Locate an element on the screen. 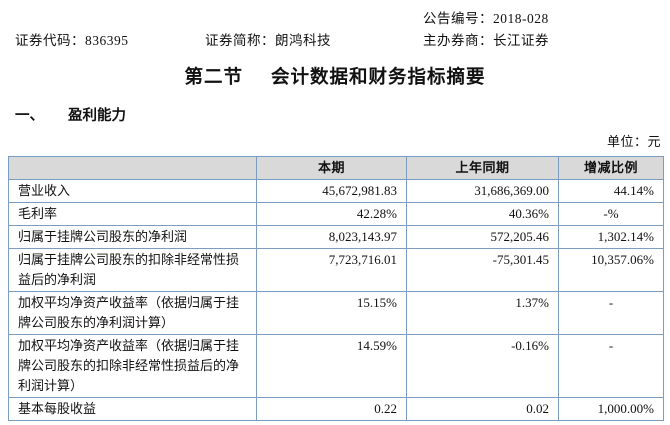 This screenshot has height=425, width=670. stock-code: 证券代码：836395 is located at coordinates (72, 39).